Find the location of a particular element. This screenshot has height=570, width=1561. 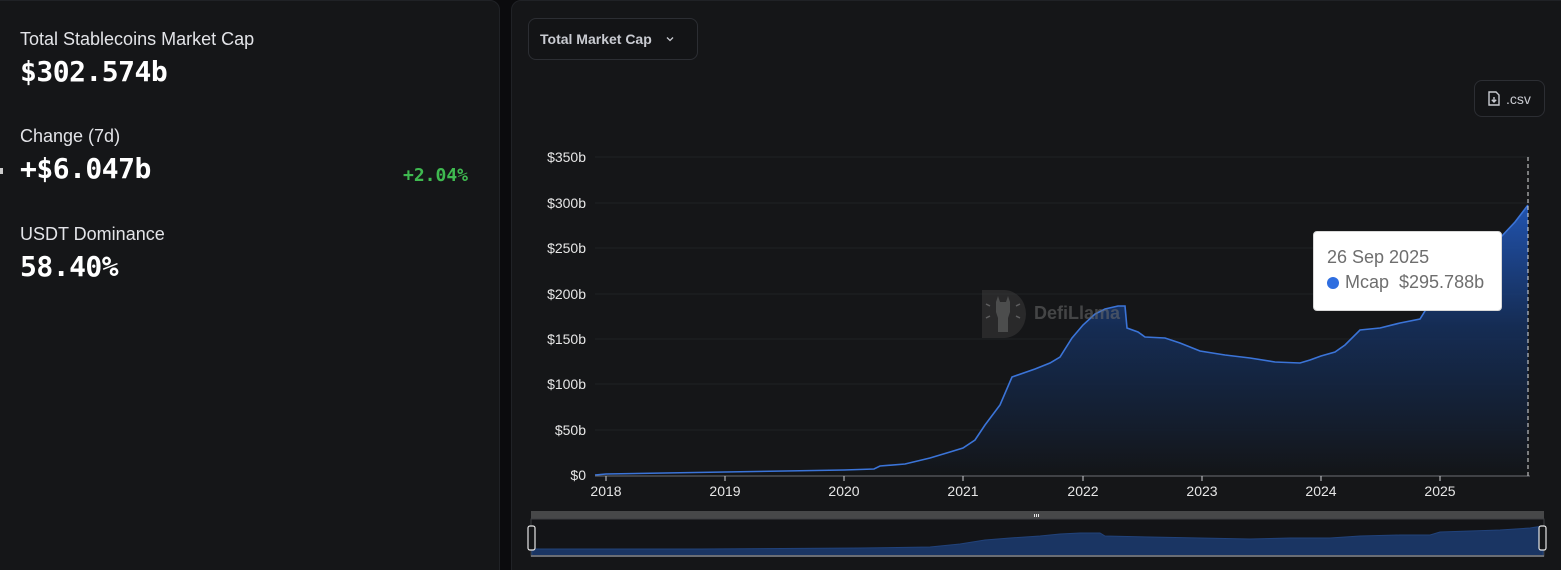

x-tick: 2019 is located at coordinates (724, 491).